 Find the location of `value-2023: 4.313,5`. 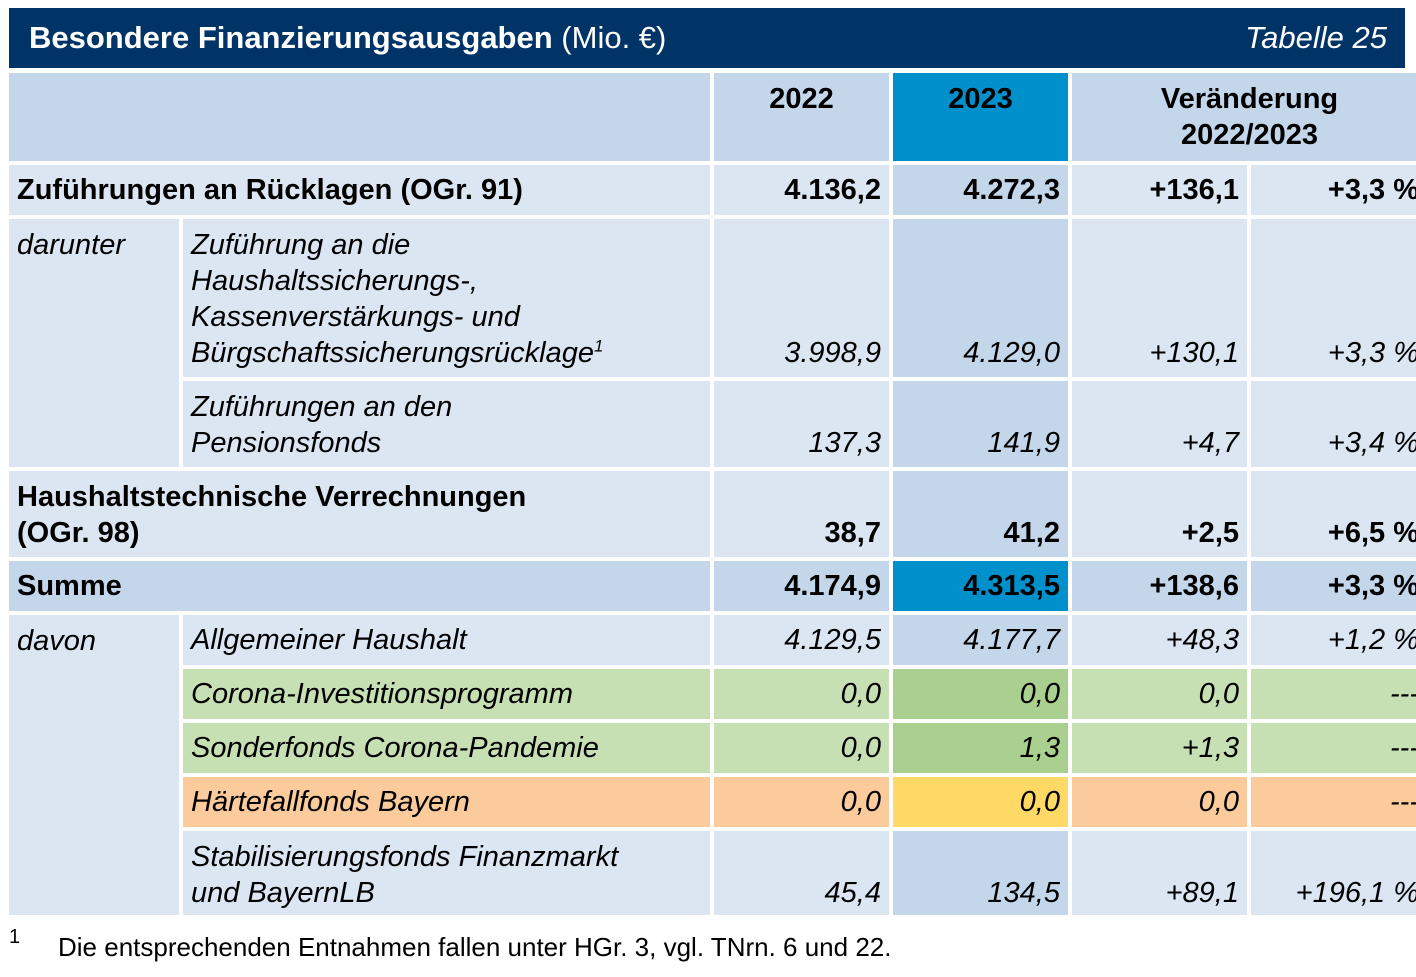

value-2023: 4.313,5 is located at coordinates (980, 586).